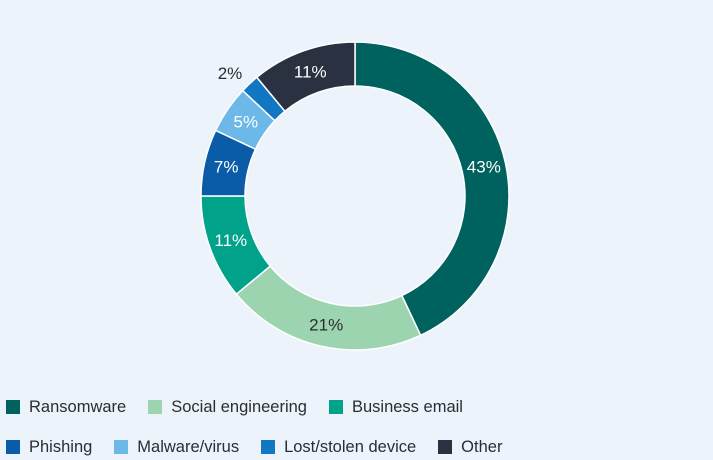 This screenshot has width=713, height=460. What do you see at coordinates (230, 73) in the screenshot?
I see `data-label-lost-stolen-device: 2%` at bounding box center [230, 73].